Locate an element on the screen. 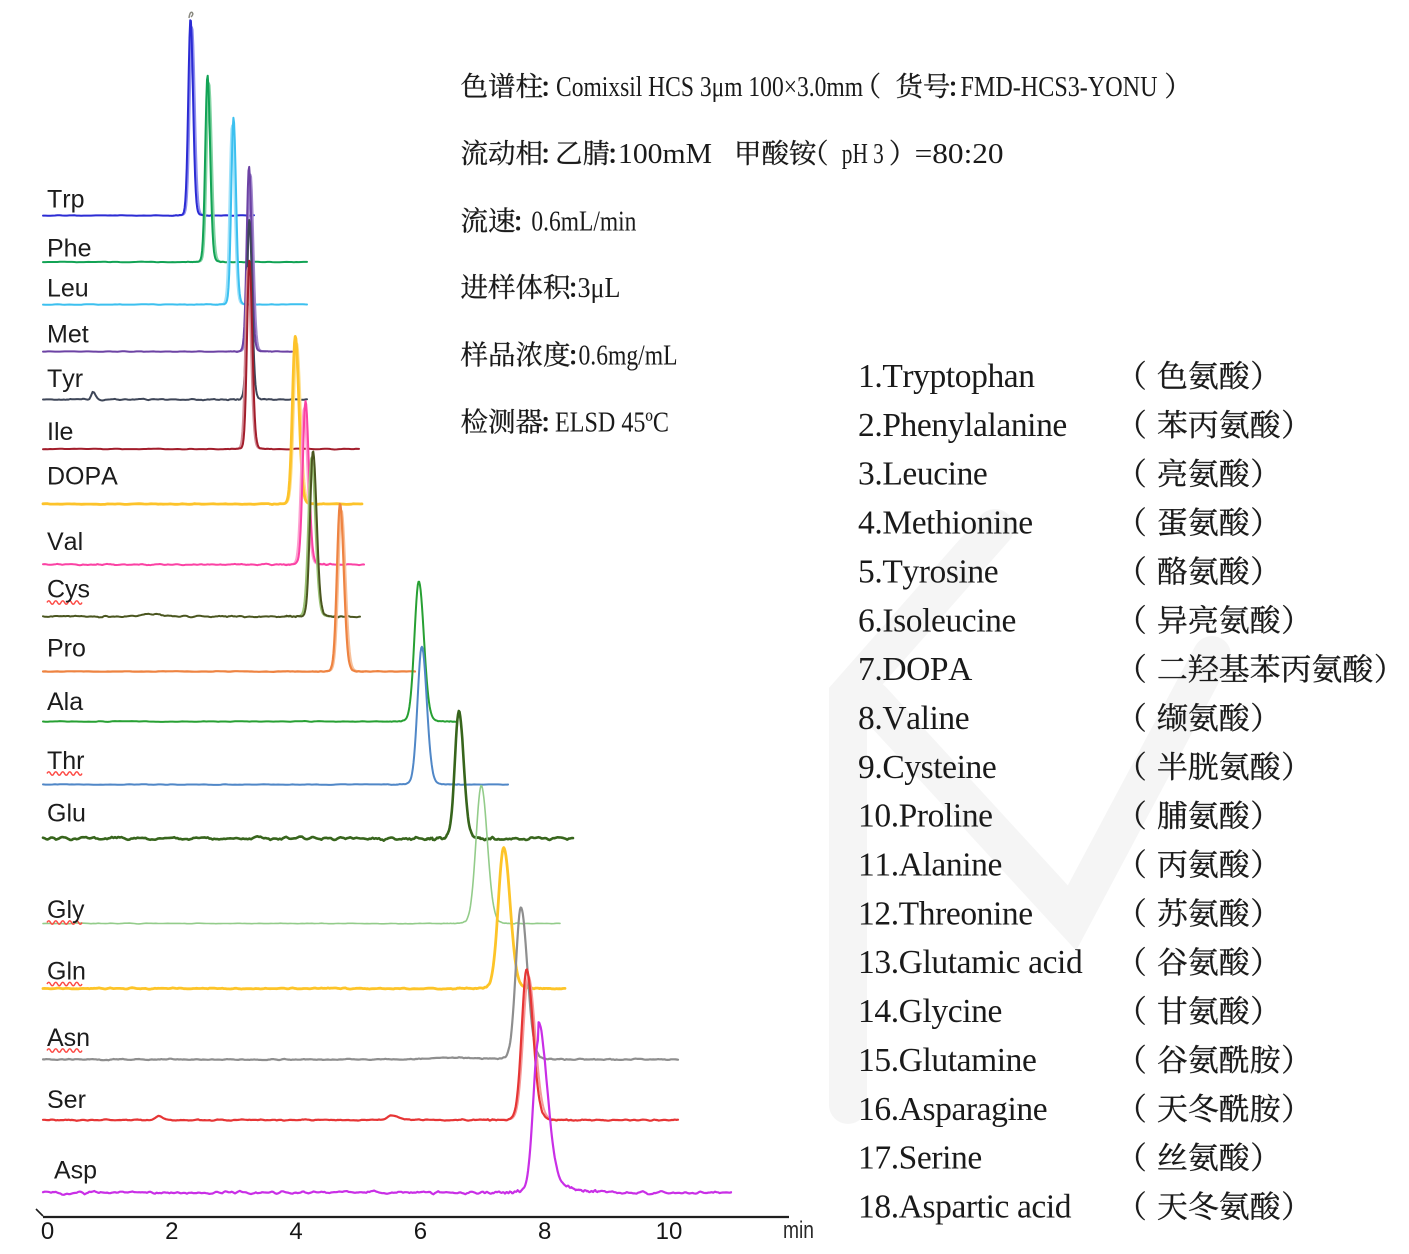 This screenshot has height=1254, width=1409. svg-text: 14.Glycine is located at coordinates (930, 1011).